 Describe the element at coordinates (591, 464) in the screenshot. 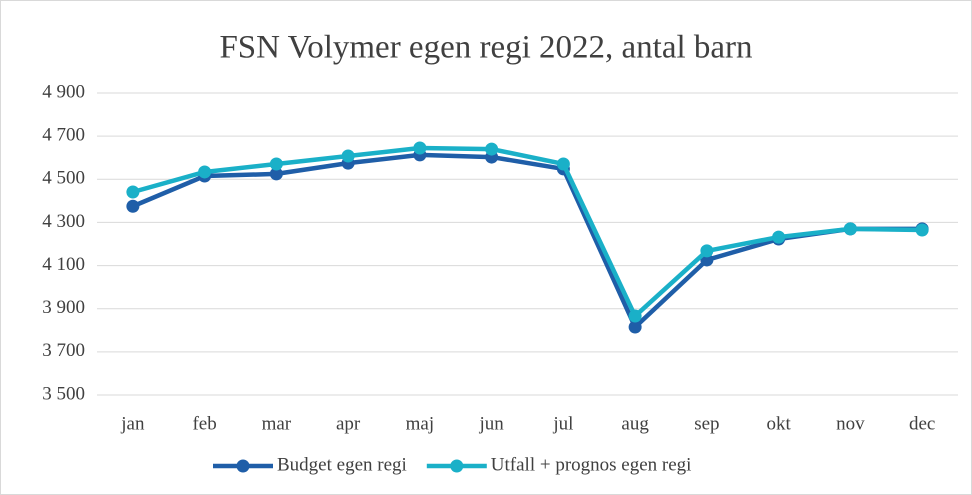

I see `legend-label: Utfall + prognos egen regi` at that location.